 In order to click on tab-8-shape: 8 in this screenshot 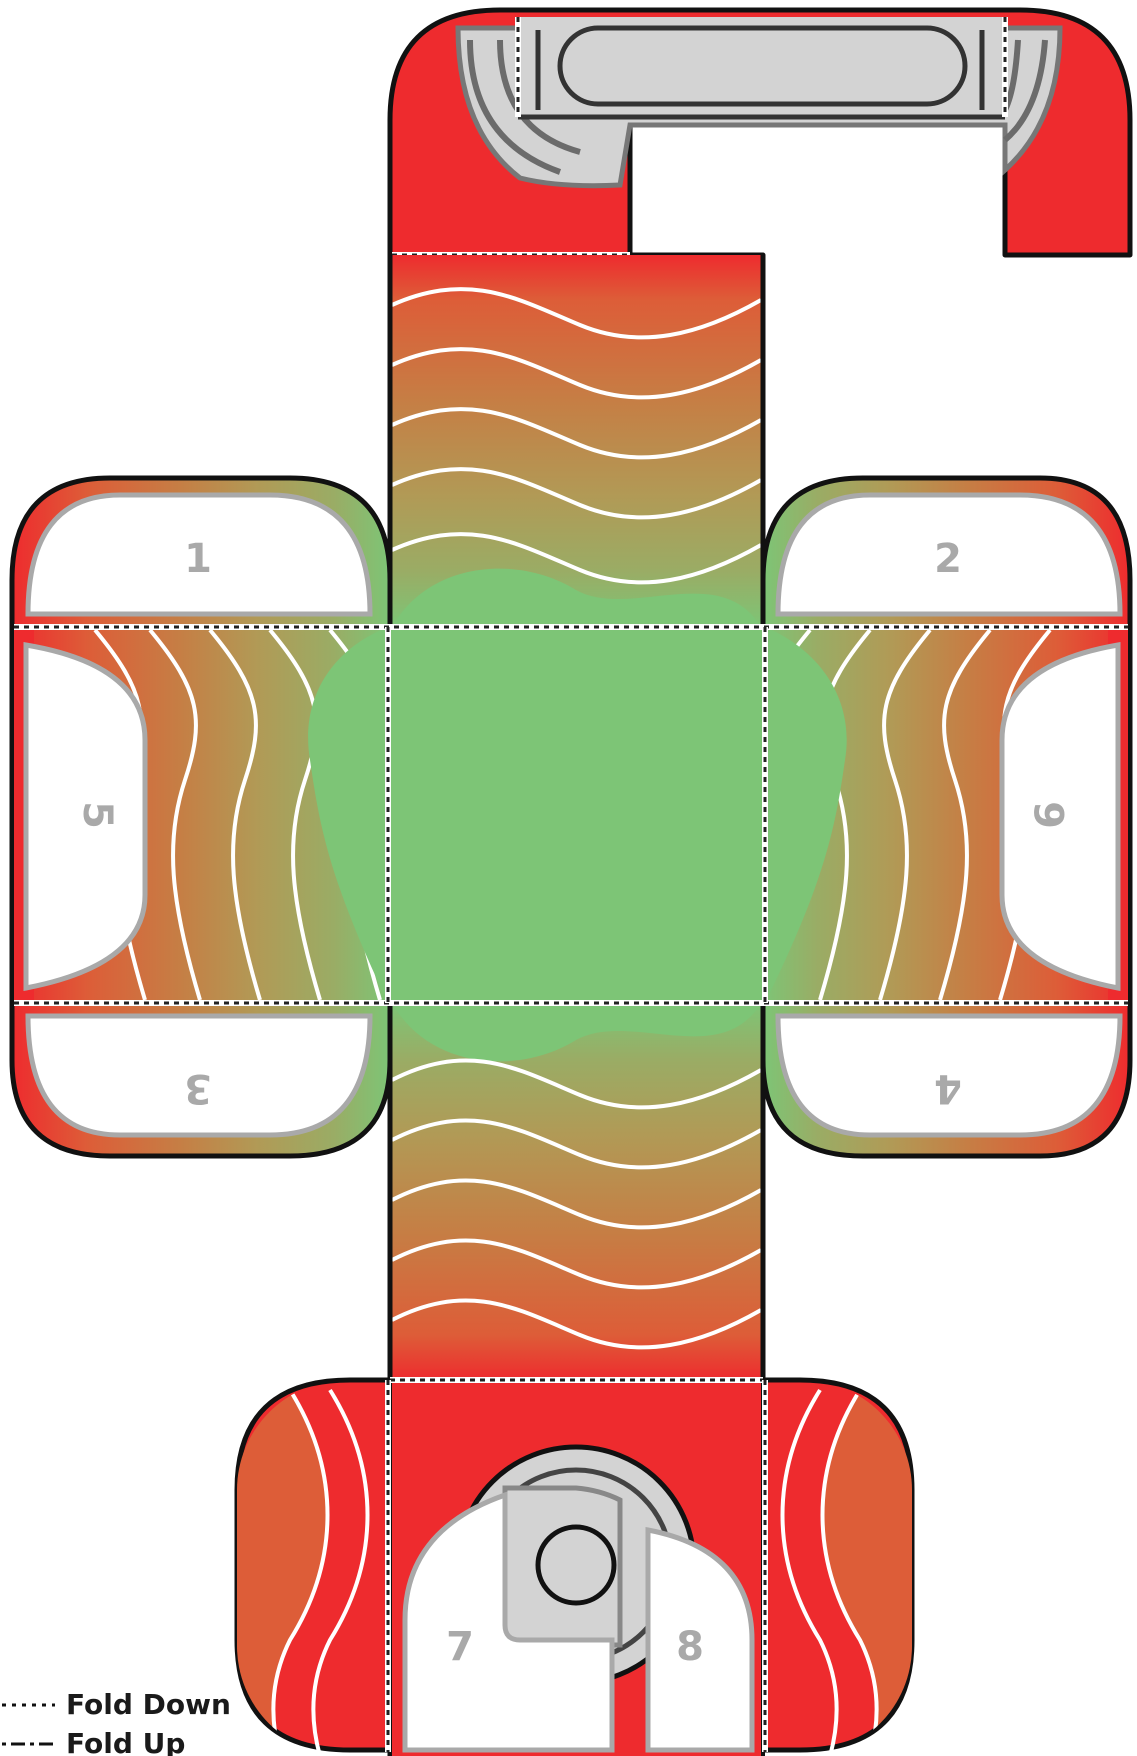, I will do `click(700, 1639)`.